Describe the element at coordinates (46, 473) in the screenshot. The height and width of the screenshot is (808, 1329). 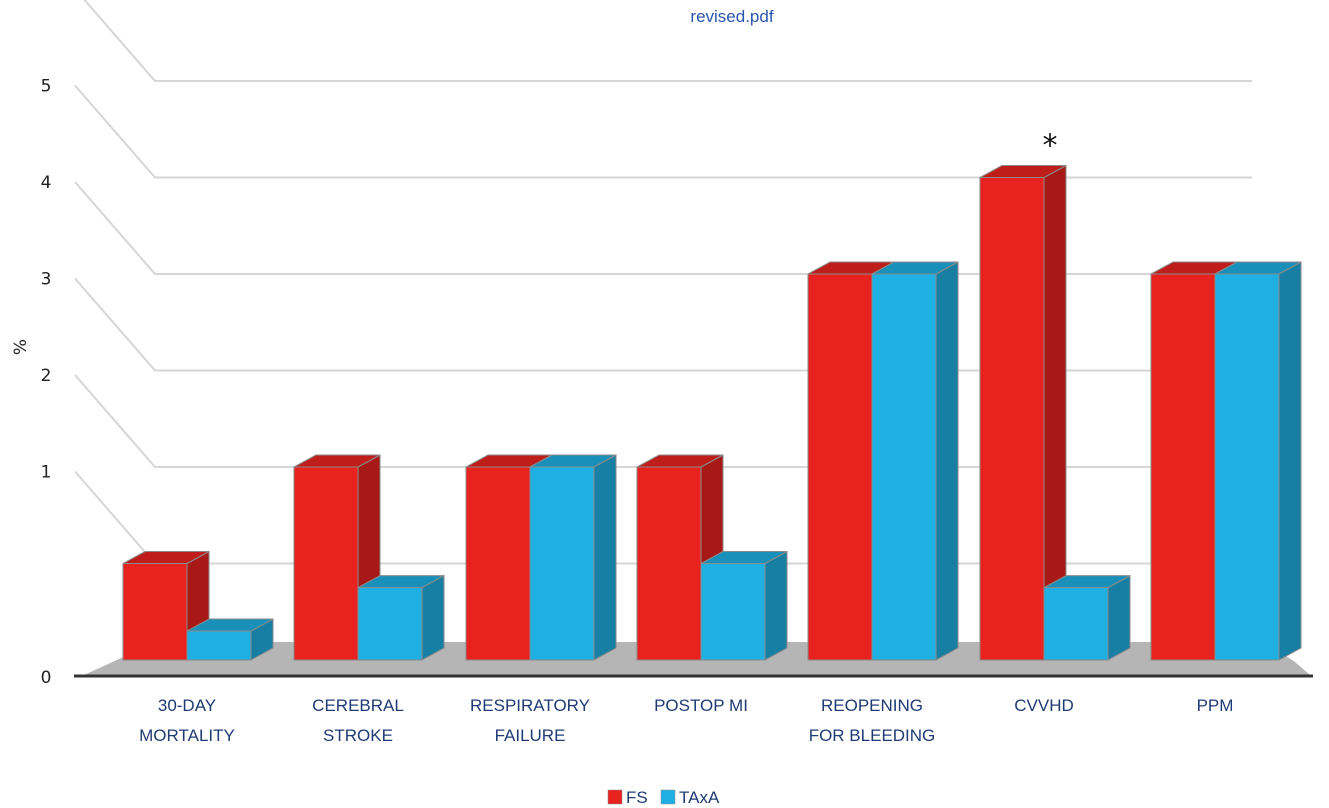
I see `y-tick-label: 1` at that location.